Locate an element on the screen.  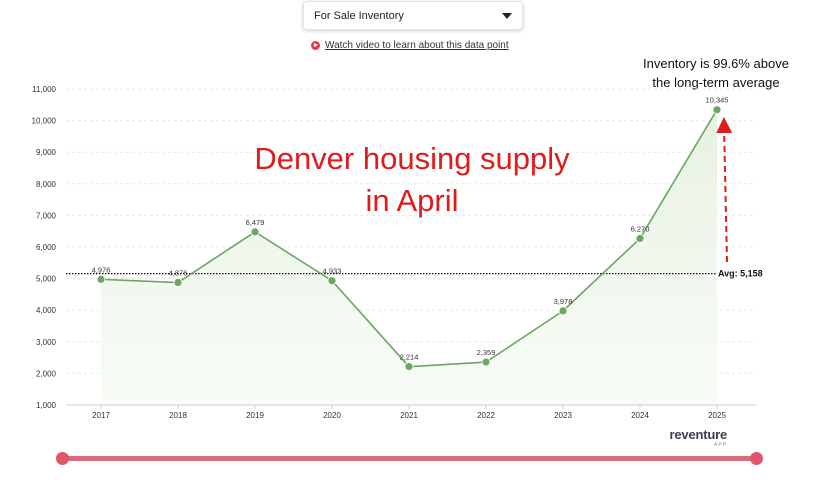
play-circle-icon is located at coordinates (315, 45).